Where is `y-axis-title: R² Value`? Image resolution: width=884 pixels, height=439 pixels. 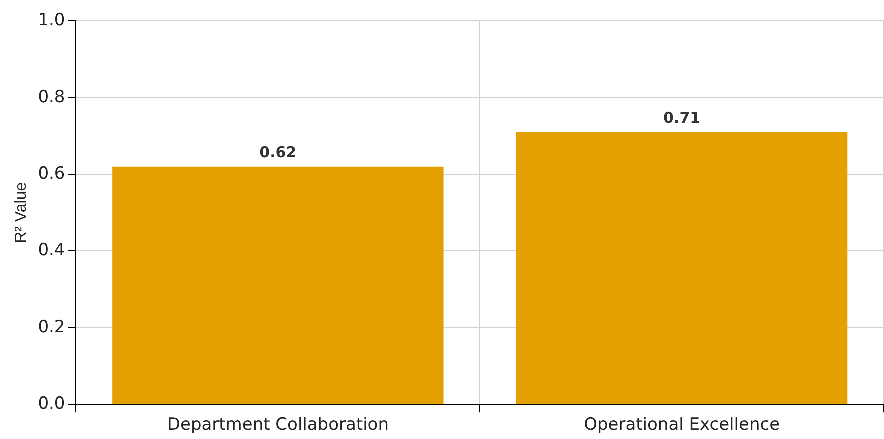 y-axis-title: R² Value is located at coordinates (21, 213).